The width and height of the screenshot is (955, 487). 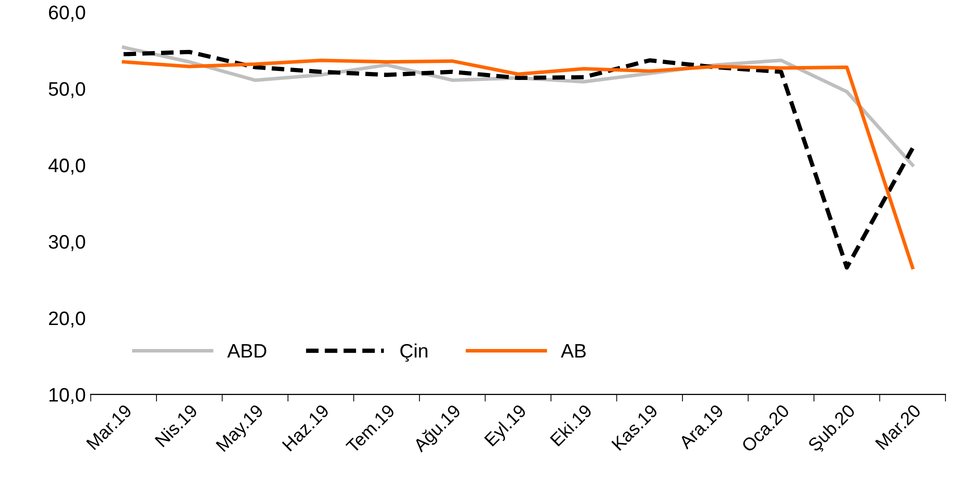 I want to click on y-tick-label: 30,0, so click(x=67, y=243).